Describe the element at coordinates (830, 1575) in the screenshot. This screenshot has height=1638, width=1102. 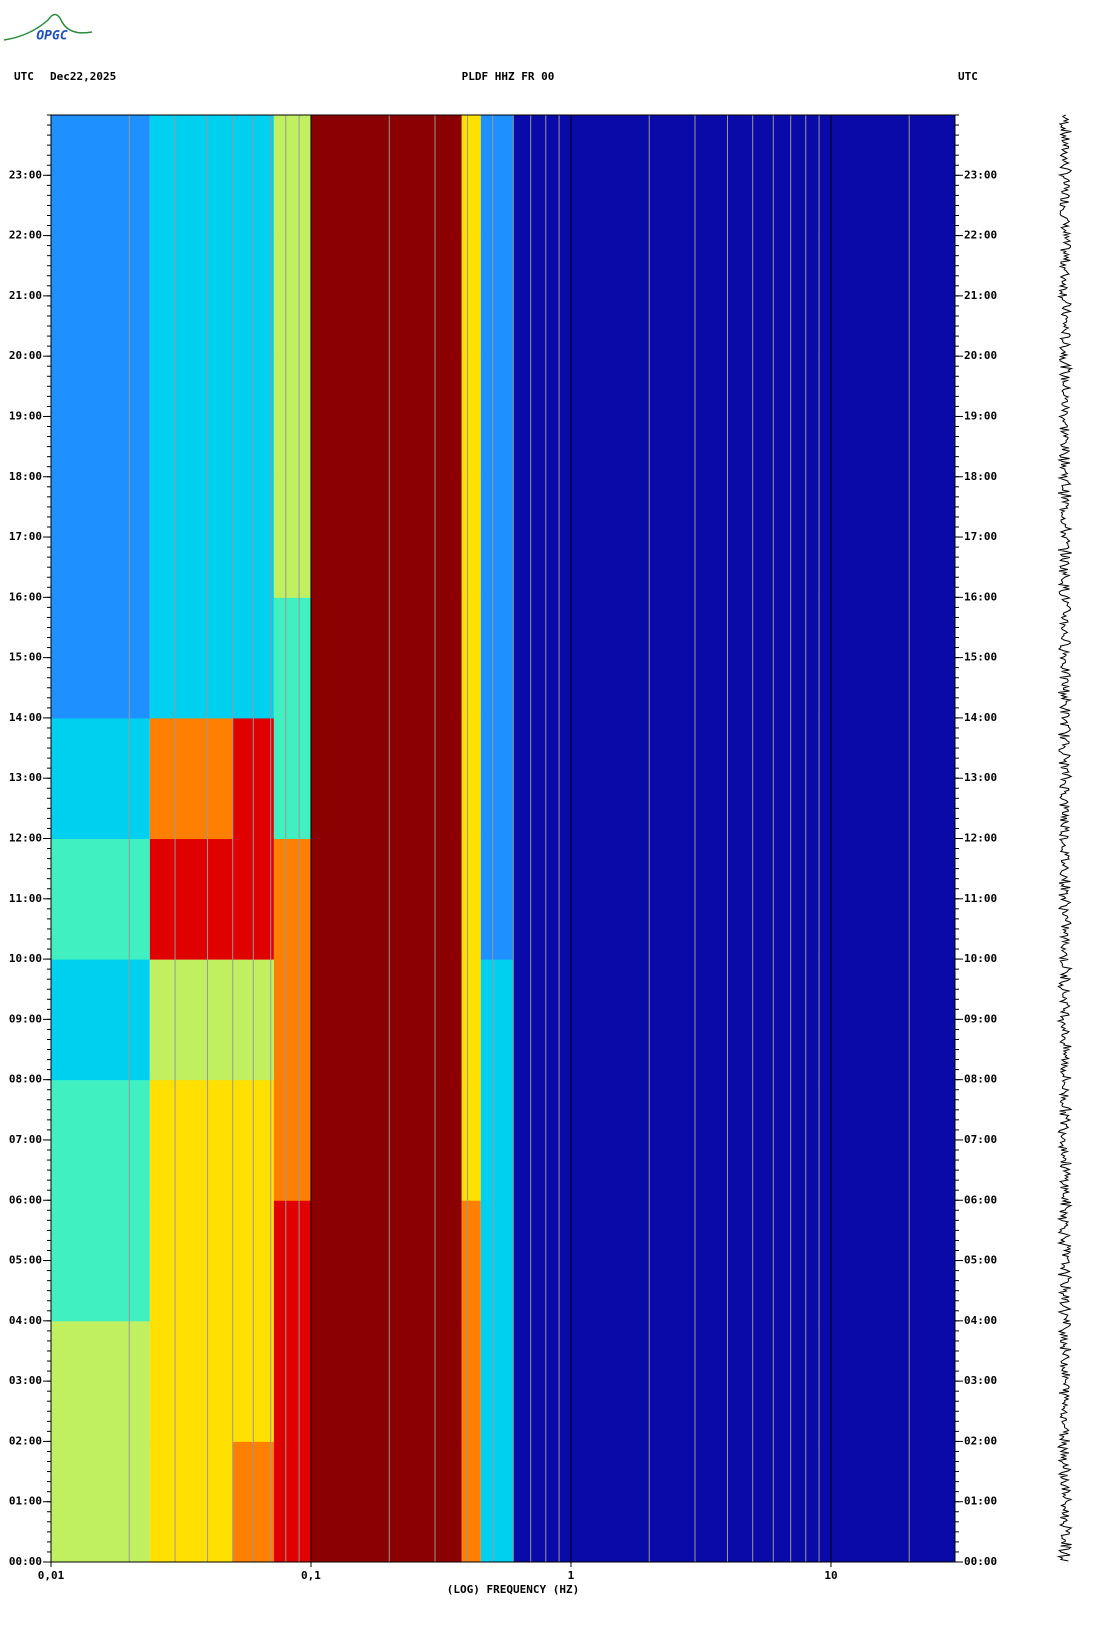
I see `x-tick-label: 10` at that location.